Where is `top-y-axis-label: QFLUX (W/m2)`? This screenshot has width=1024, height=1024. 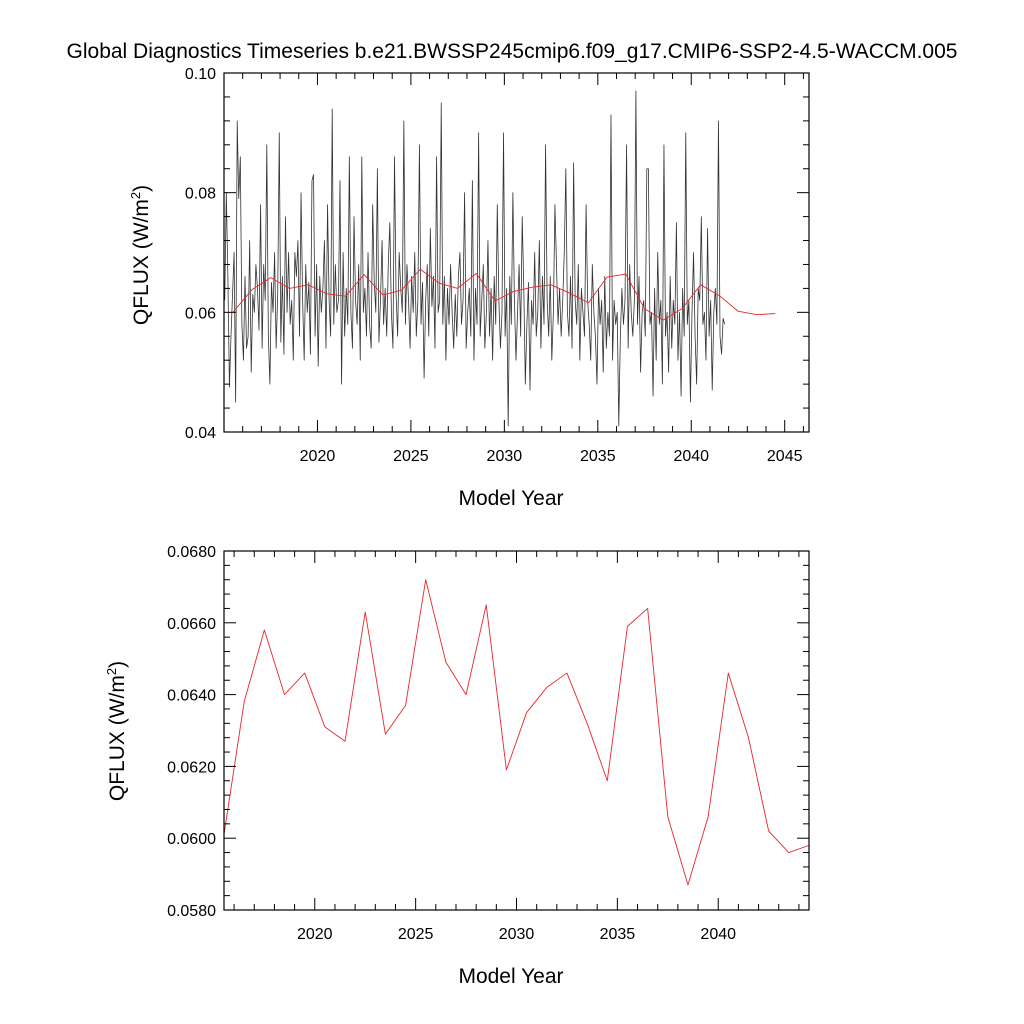
top-y-axis-label: QFLUX (W/m2) is located at coordinates (140, 255).